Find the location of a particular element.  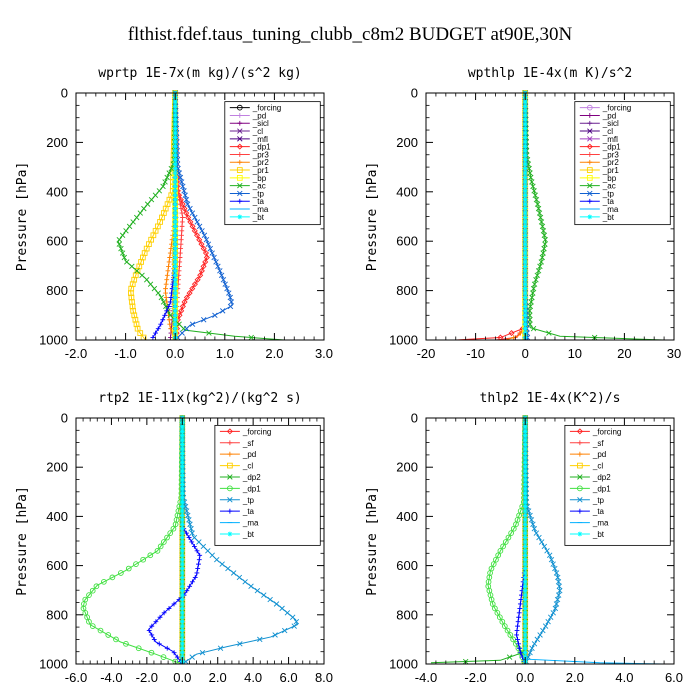

series-dp2 is located at coordinates (479, 540).